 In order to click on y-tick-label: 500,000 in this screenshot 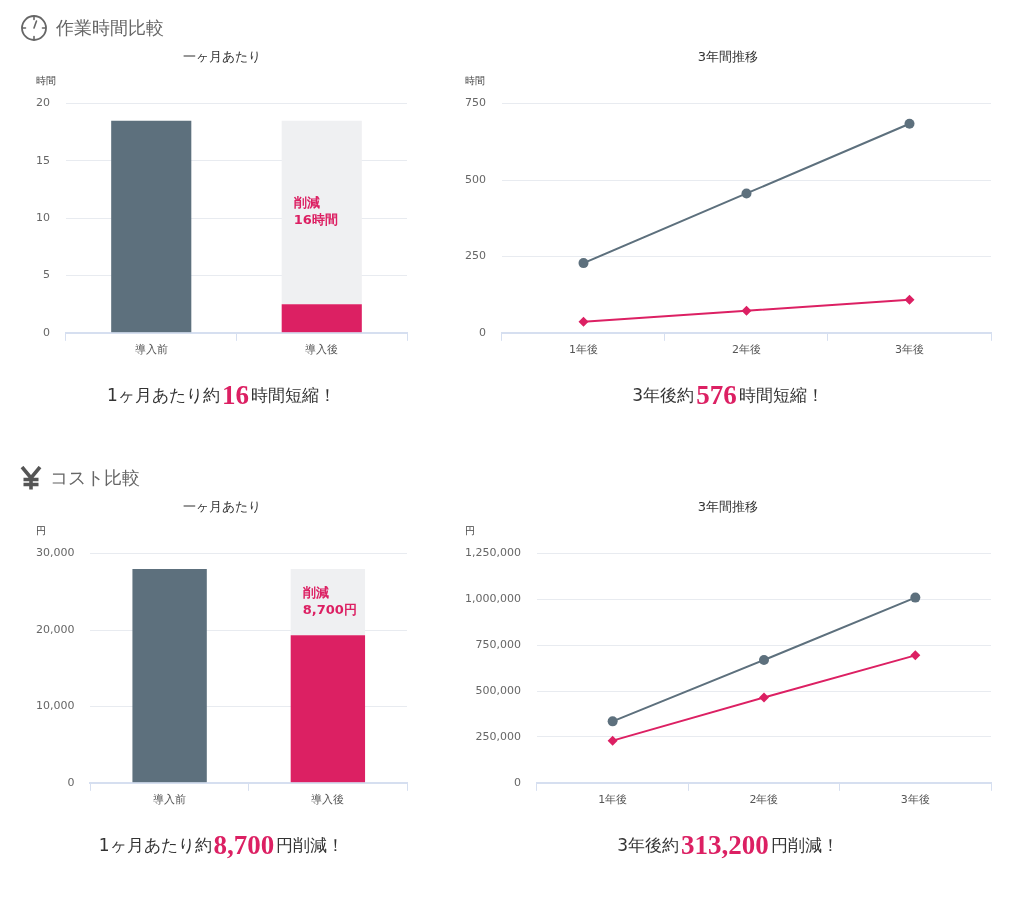, I will do `click(498, 690)`.